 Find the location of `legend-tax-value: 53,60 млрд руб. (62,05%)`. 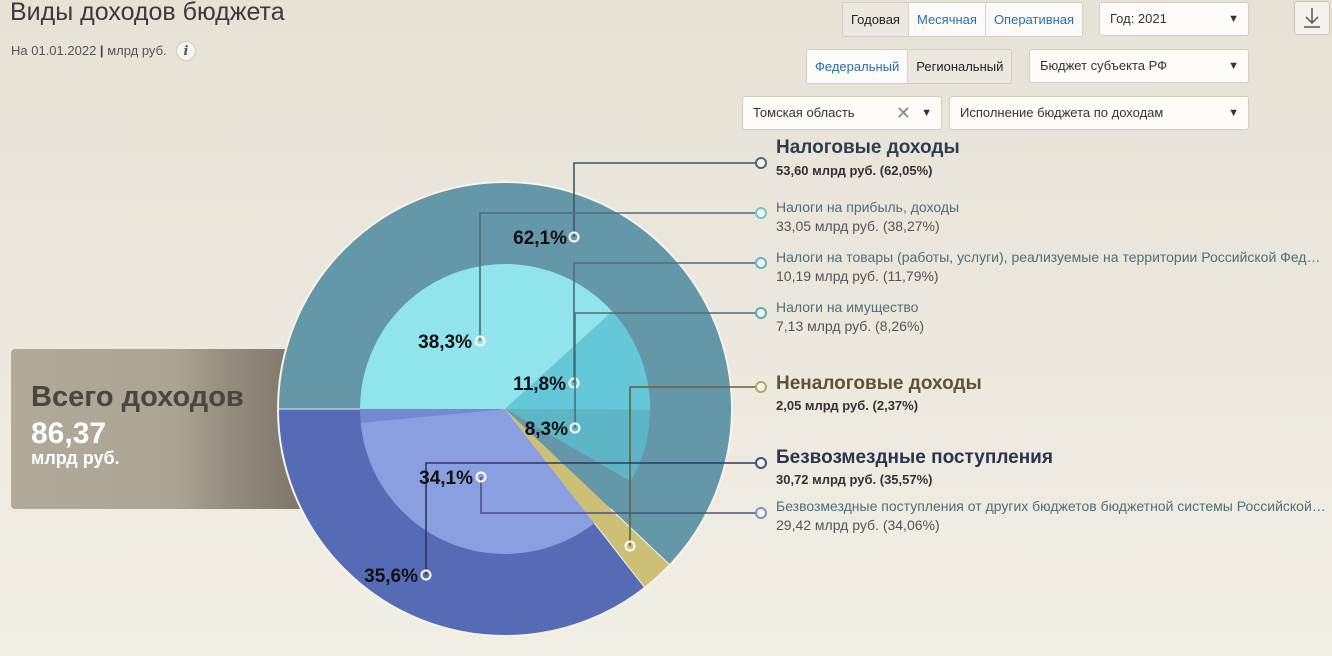

legend-tax-value: 53,60 млрд руб. (62,05%) is located at coordinates (854, 170).